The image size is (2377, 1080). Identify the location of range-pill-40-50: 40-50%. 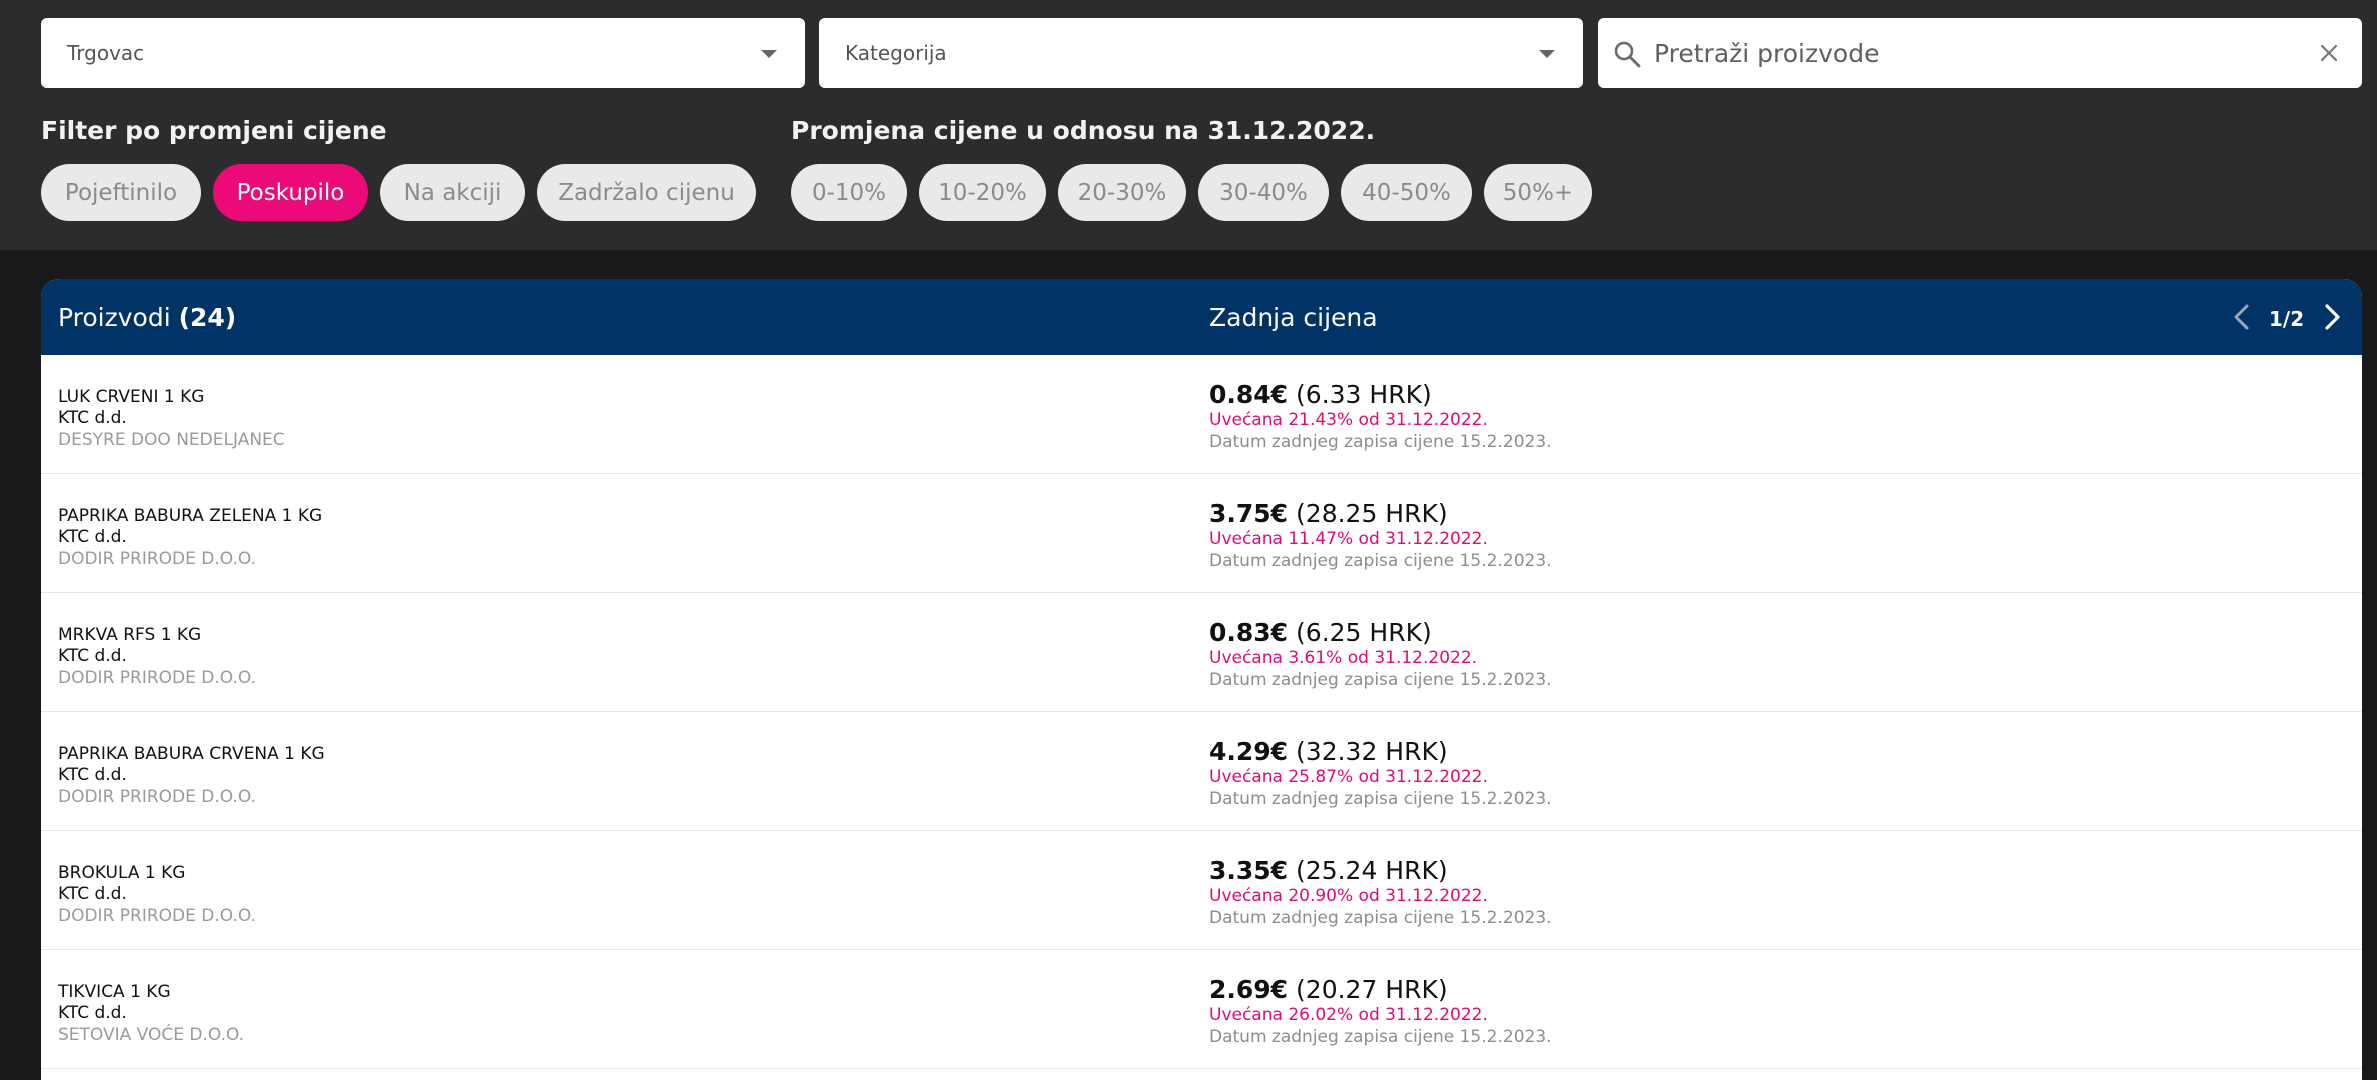
(1406, 192).